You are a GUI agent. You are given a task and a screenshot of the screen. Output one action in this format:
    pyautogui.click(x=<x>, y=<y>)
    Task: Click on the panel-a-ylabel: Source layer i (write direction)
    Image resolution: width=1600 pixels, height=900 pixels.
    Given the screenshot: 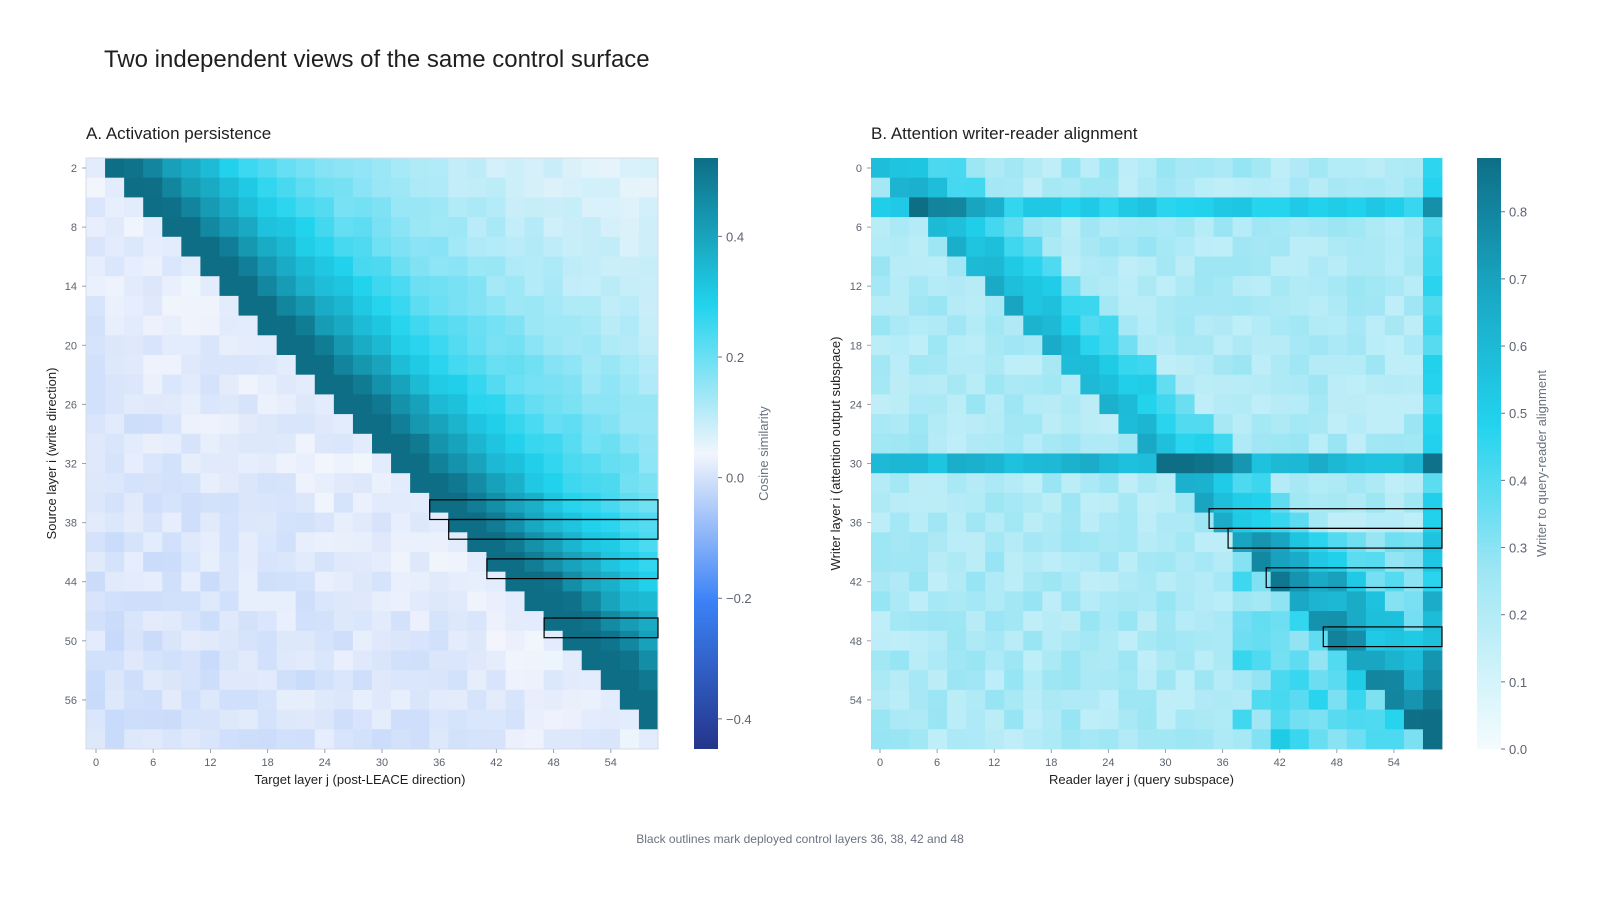 What is the action you would take?
    pyautogui.click(x=51, y=454)
    